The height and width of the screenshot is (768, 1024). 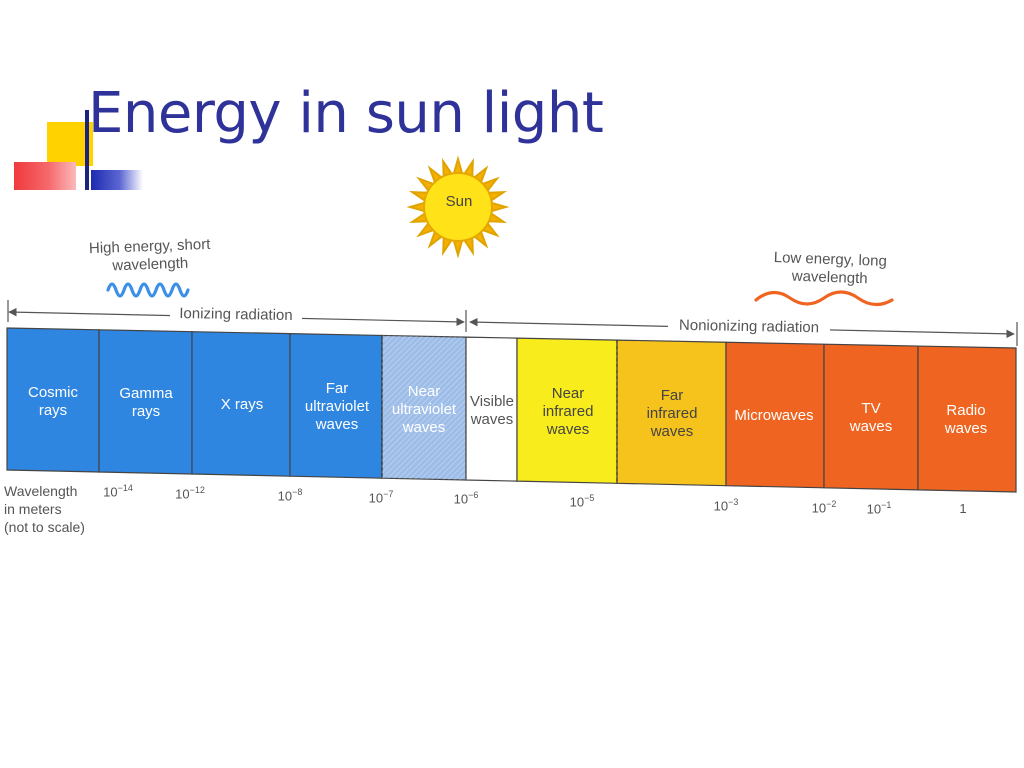 I want to click on title-ornament-vertical-line, so click(x=87, y=150).